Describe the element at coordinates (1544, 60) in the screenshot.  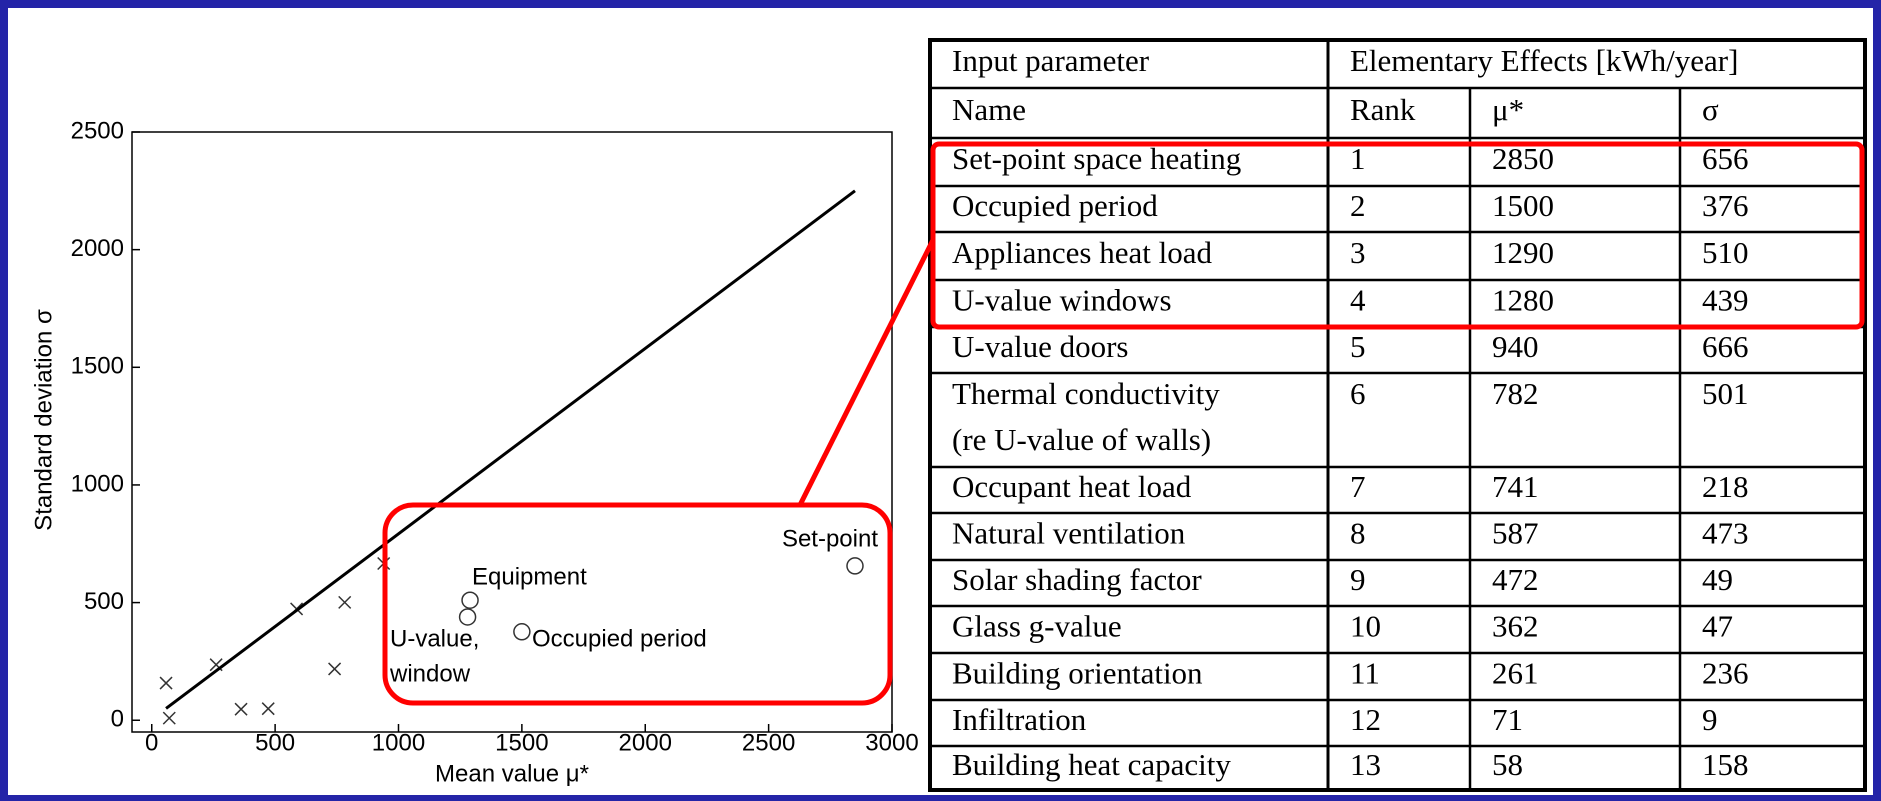
I see `table-header: Elementary Effects [kWh/year]` at that location.